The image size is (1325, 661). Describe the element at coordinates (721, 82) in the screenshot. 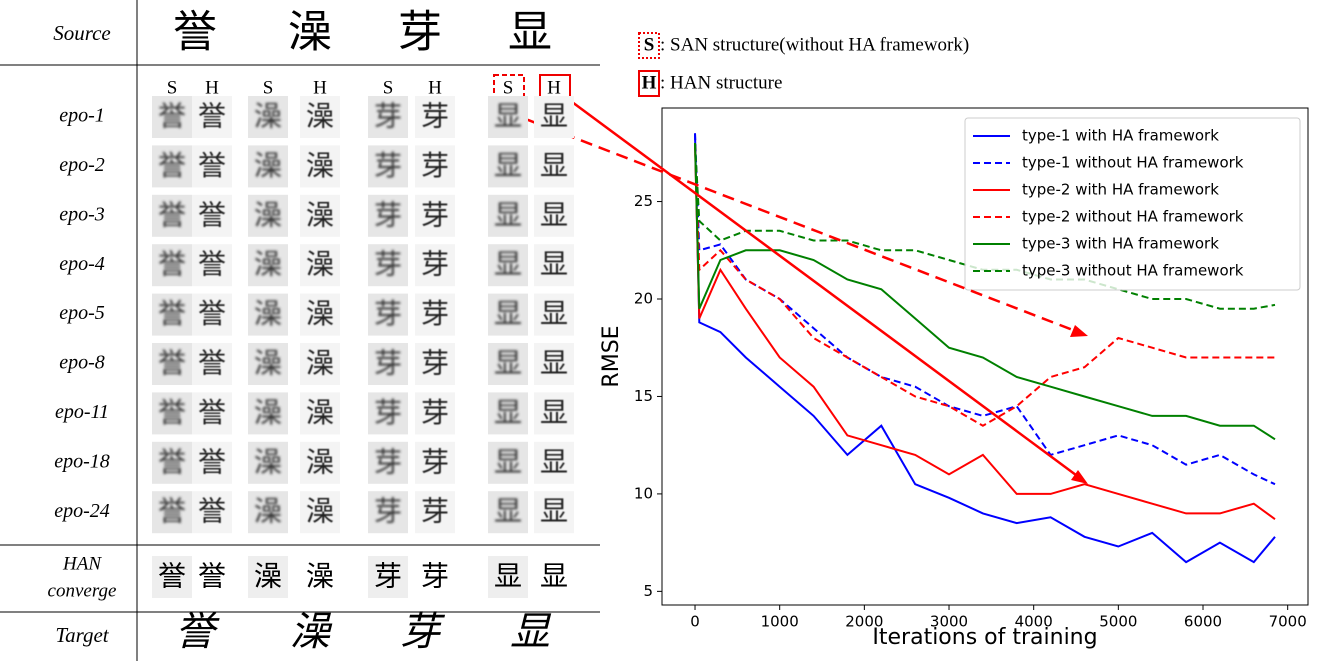

I see `key-text: : HAN structure` at that location.